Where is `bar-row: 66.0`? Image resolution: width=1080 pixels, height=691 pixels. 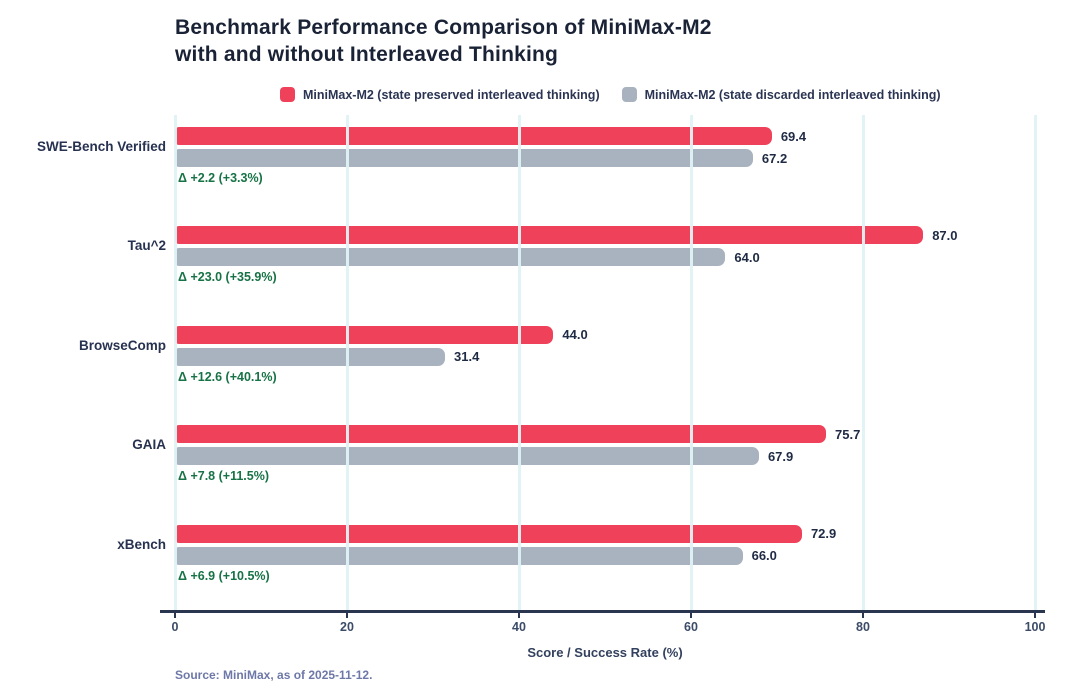
bar-row: 66.0 is located at coordinates (476, 555).